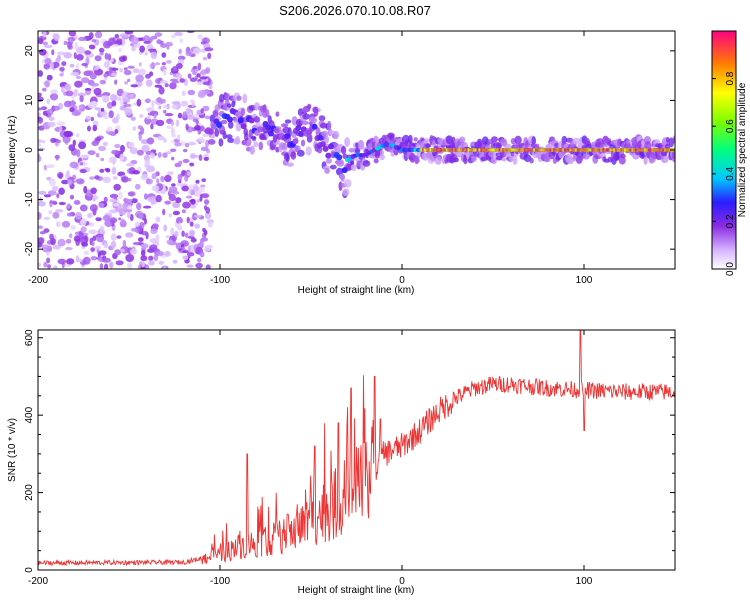  Describe the element at coordinates (29, 337) in the screenshot. I see `y-tick-label: 600` at that location.